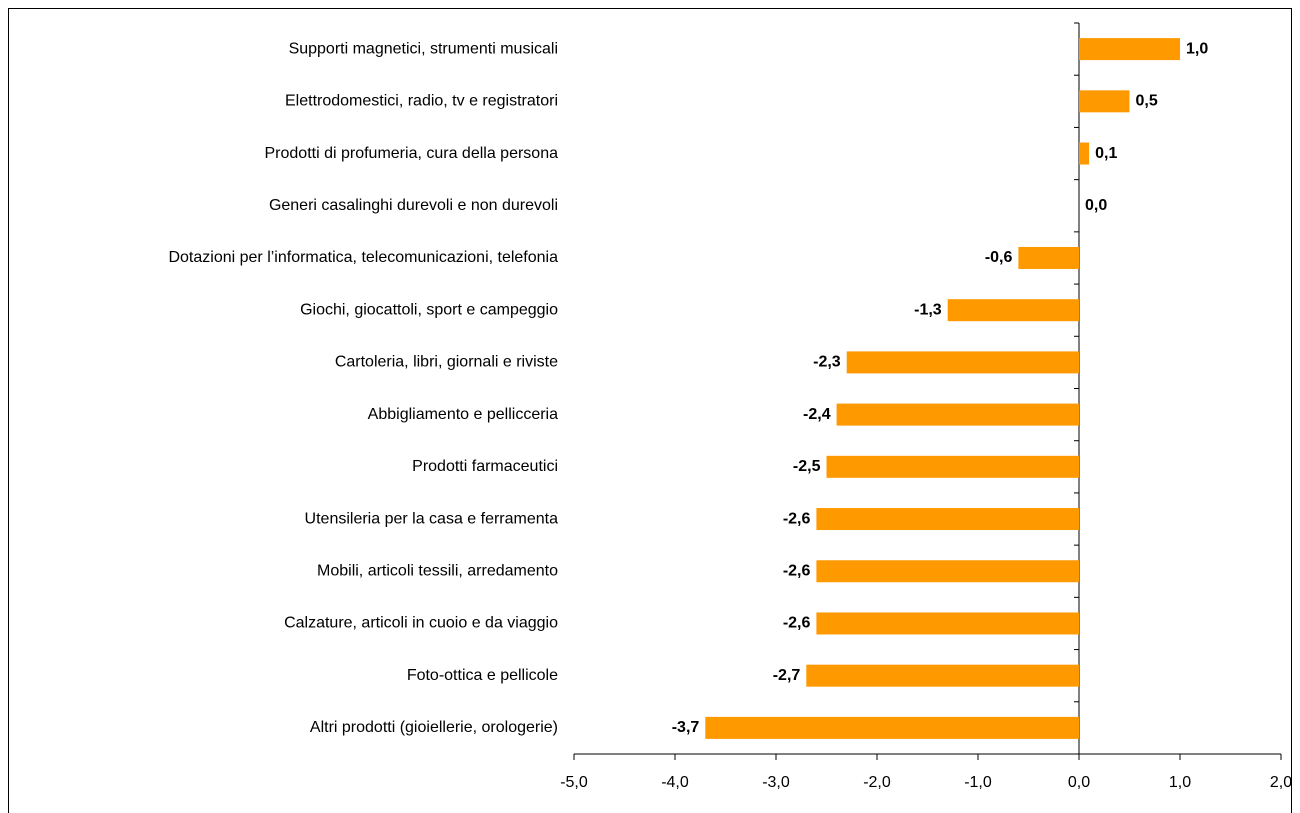 The height and width of the screenshot is (813, 1300). I want to click on y-tick-label: Prodotti farmaceutici, so click(485, 466).